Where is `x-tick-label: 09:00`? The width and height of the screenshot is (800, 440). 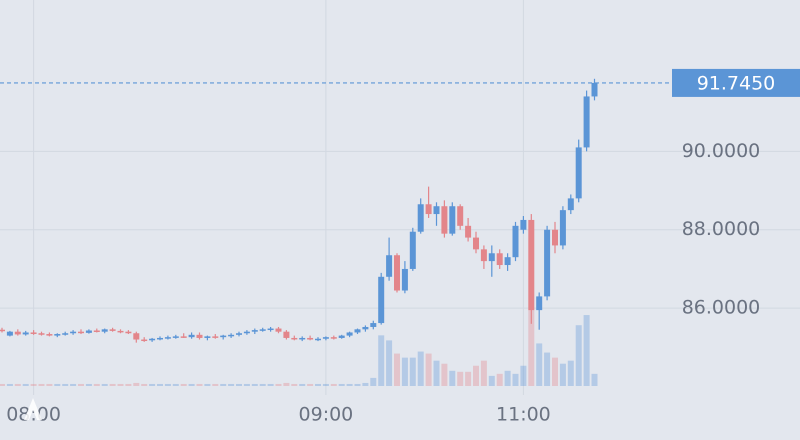 x-tick-label: 09:00 is located at coordinates (326, 415).